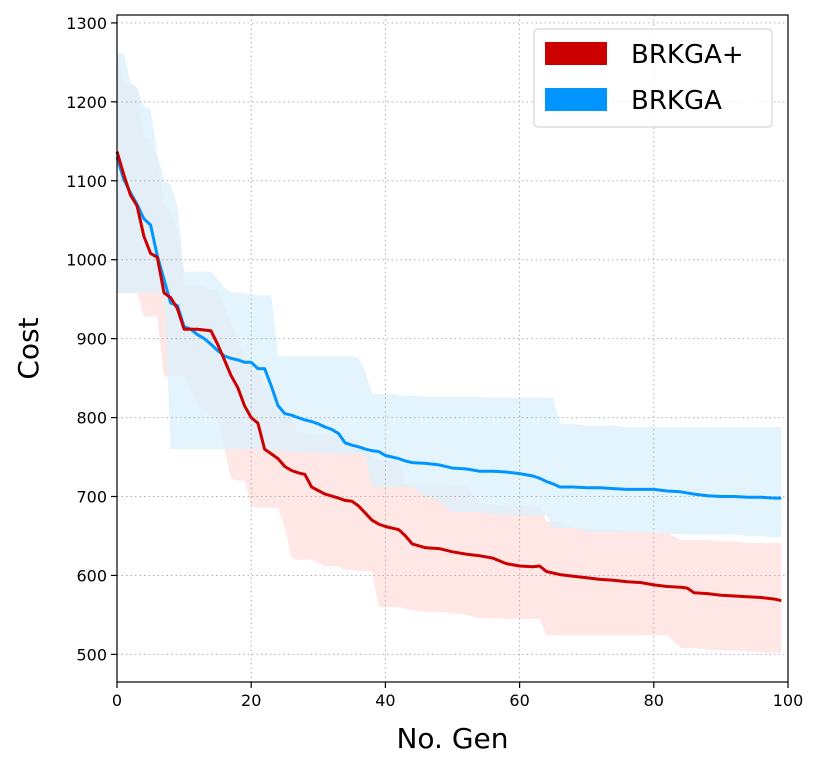  Describe the element at coordinates (91, 575) in the screenshot. I see `y-tick-label: 600` at that location.